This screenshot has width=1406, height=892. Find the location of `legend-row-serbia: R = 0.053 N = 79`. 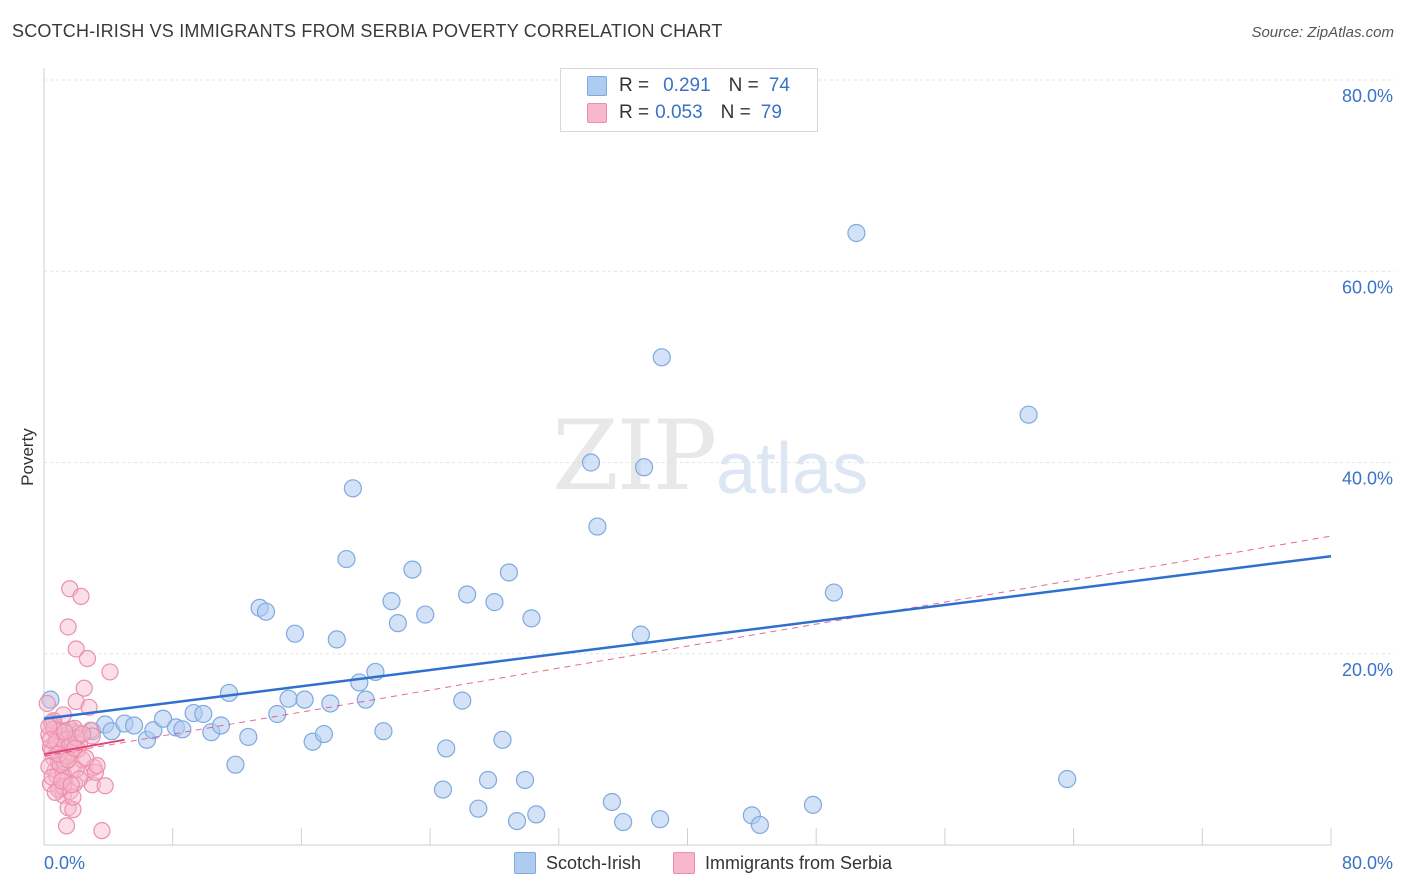

legend-row-serbia: R = 0.053 N = 79 is located at coordinates (684, 113).